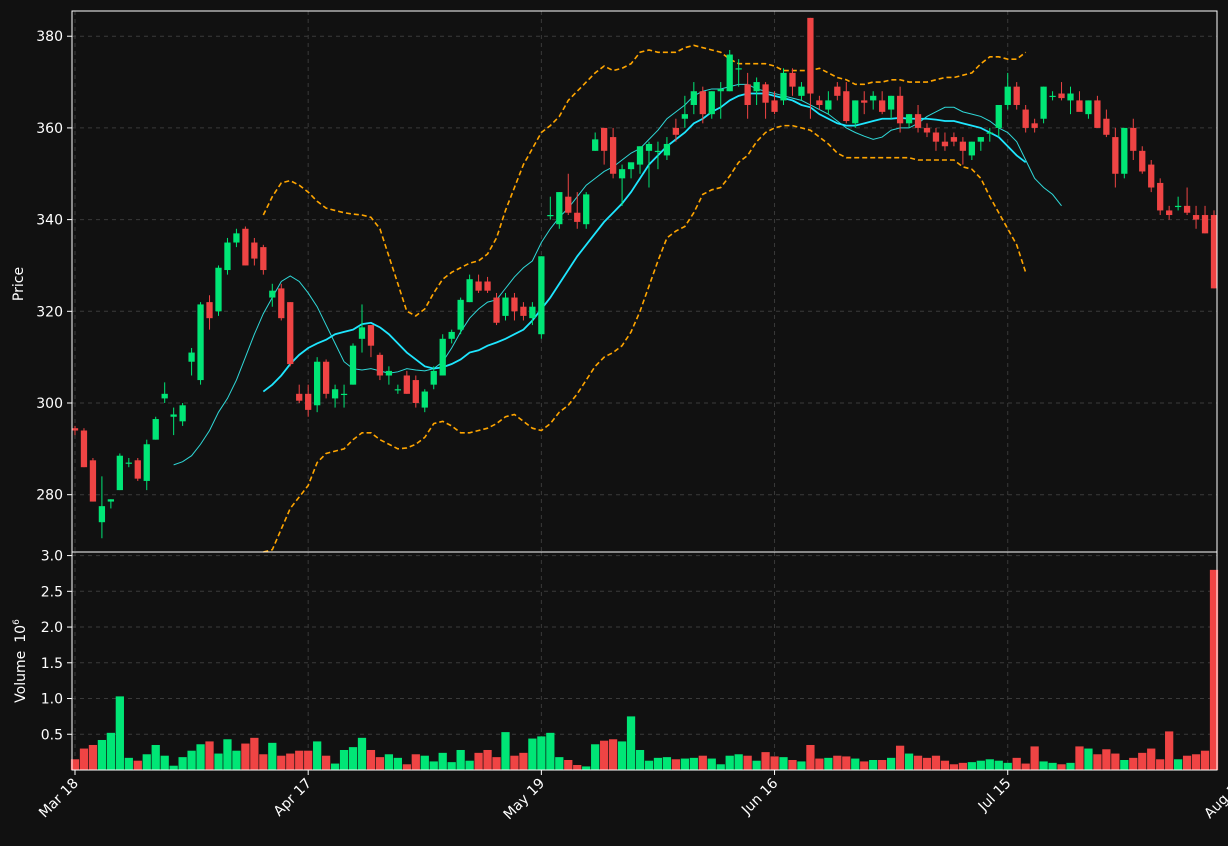 This screenshot has height=846, width=1228. What do you see at coordinates (19, 284) in the screenshot?
I see `price-axis-label: Price` at bounding box center [19, 284].